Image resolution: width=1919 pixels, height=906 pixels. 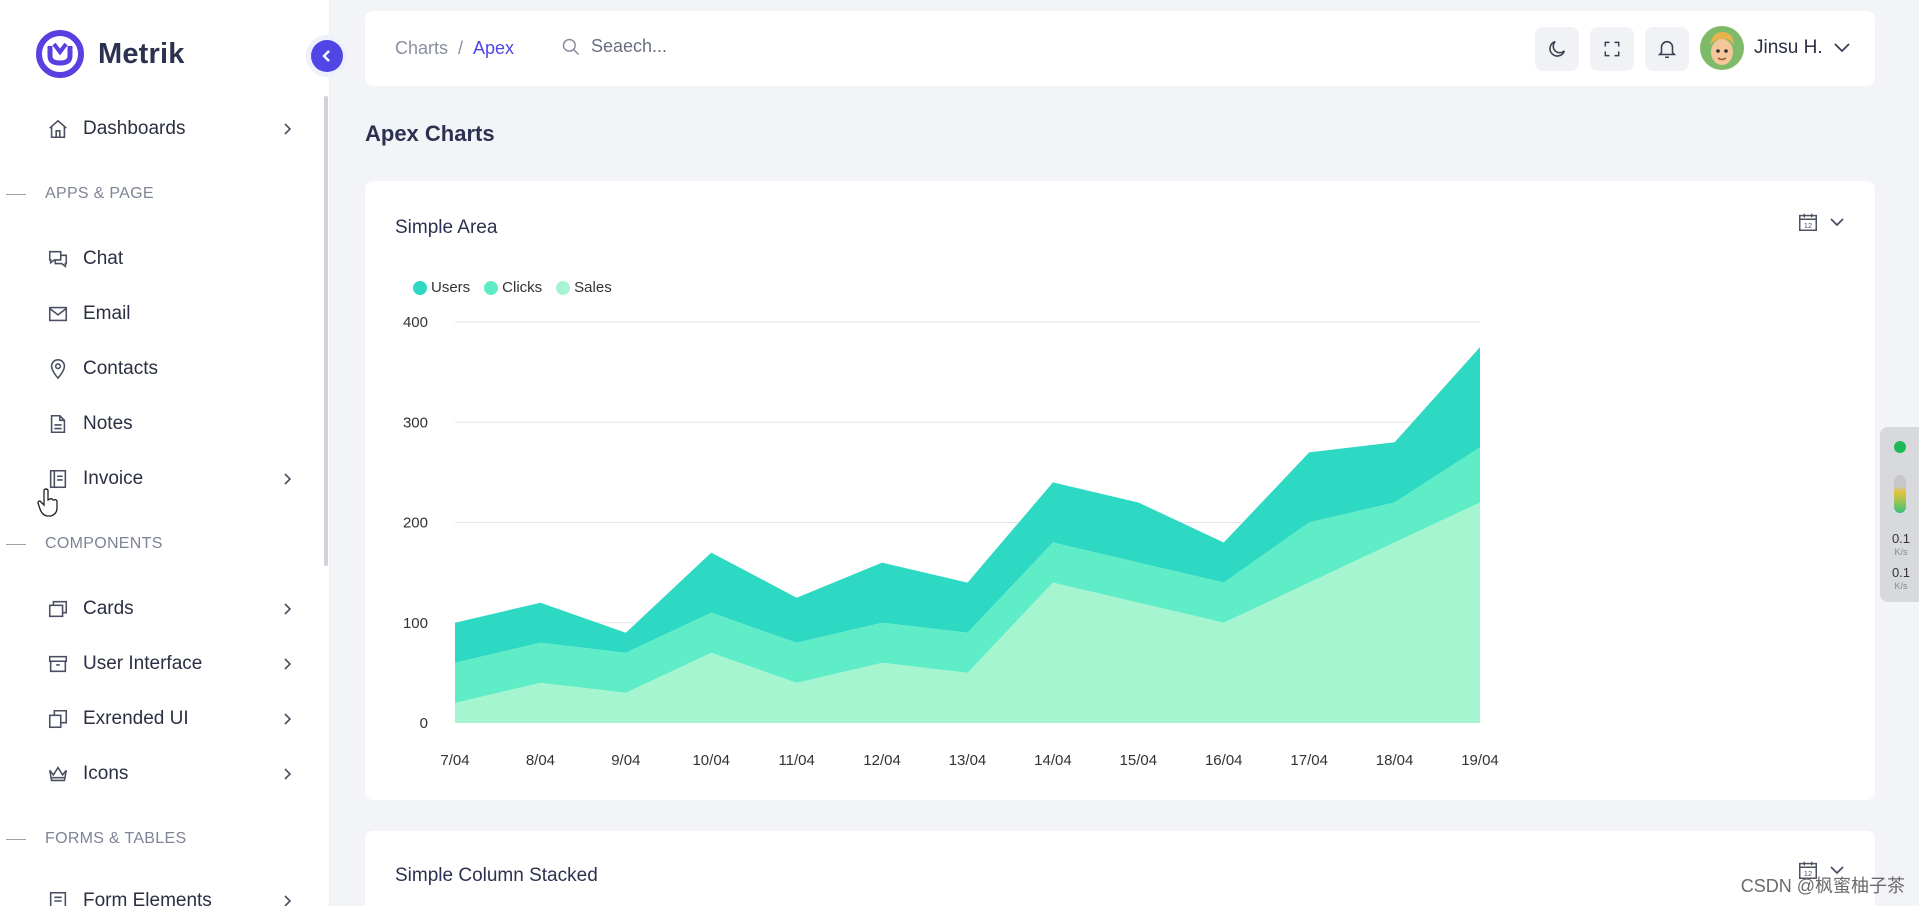 I want to click on section-label: COMPONENTS, so click(x=104, y=543).